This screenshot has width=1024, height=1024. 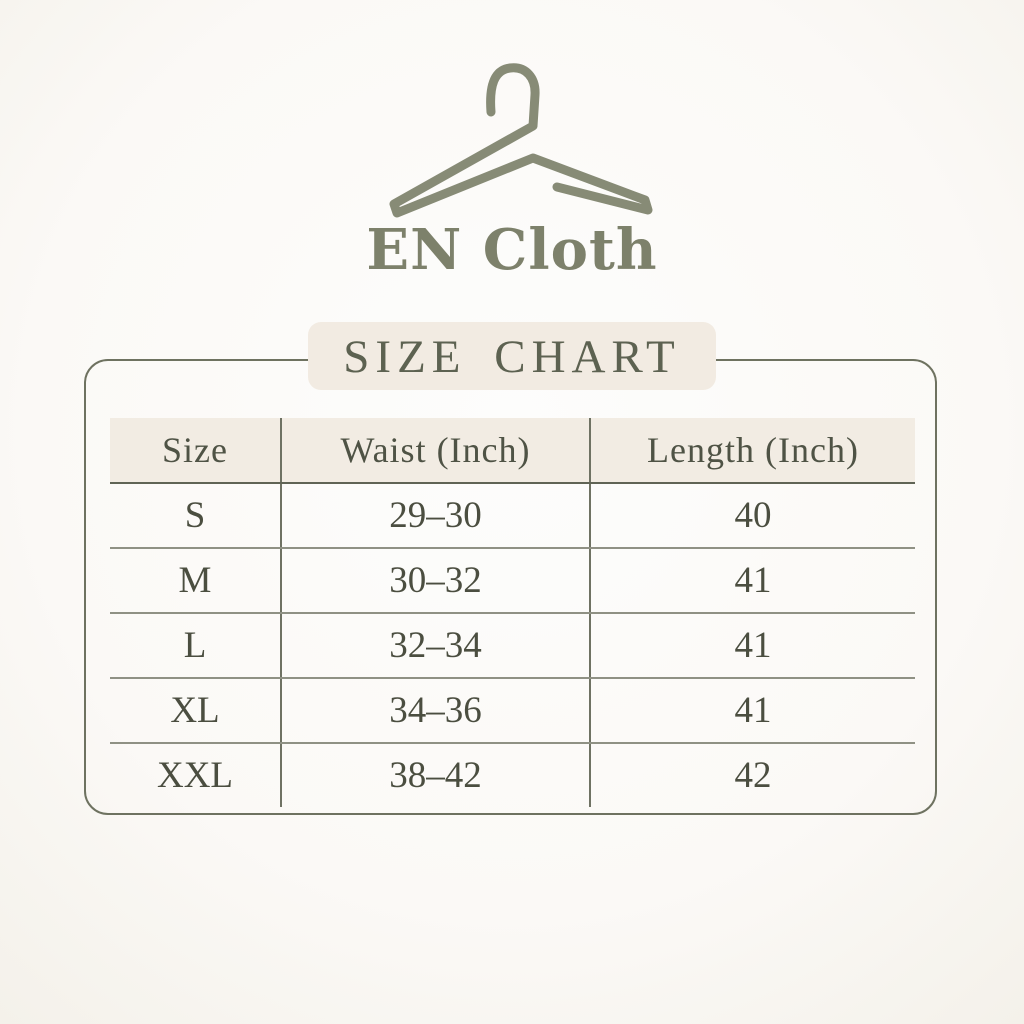 I want to click on waist-value: 38–42, so click(x=434, y=775).